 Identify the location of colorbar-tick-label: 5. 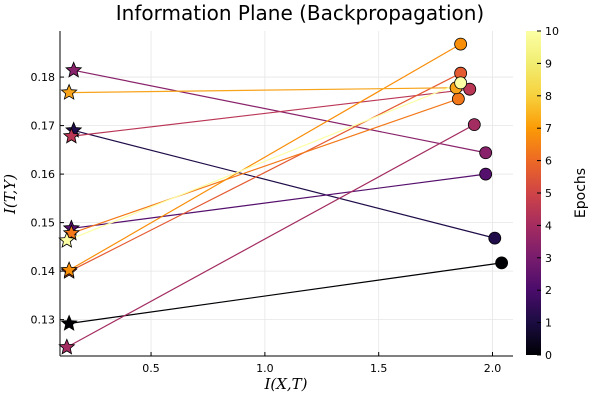
(548, 193).